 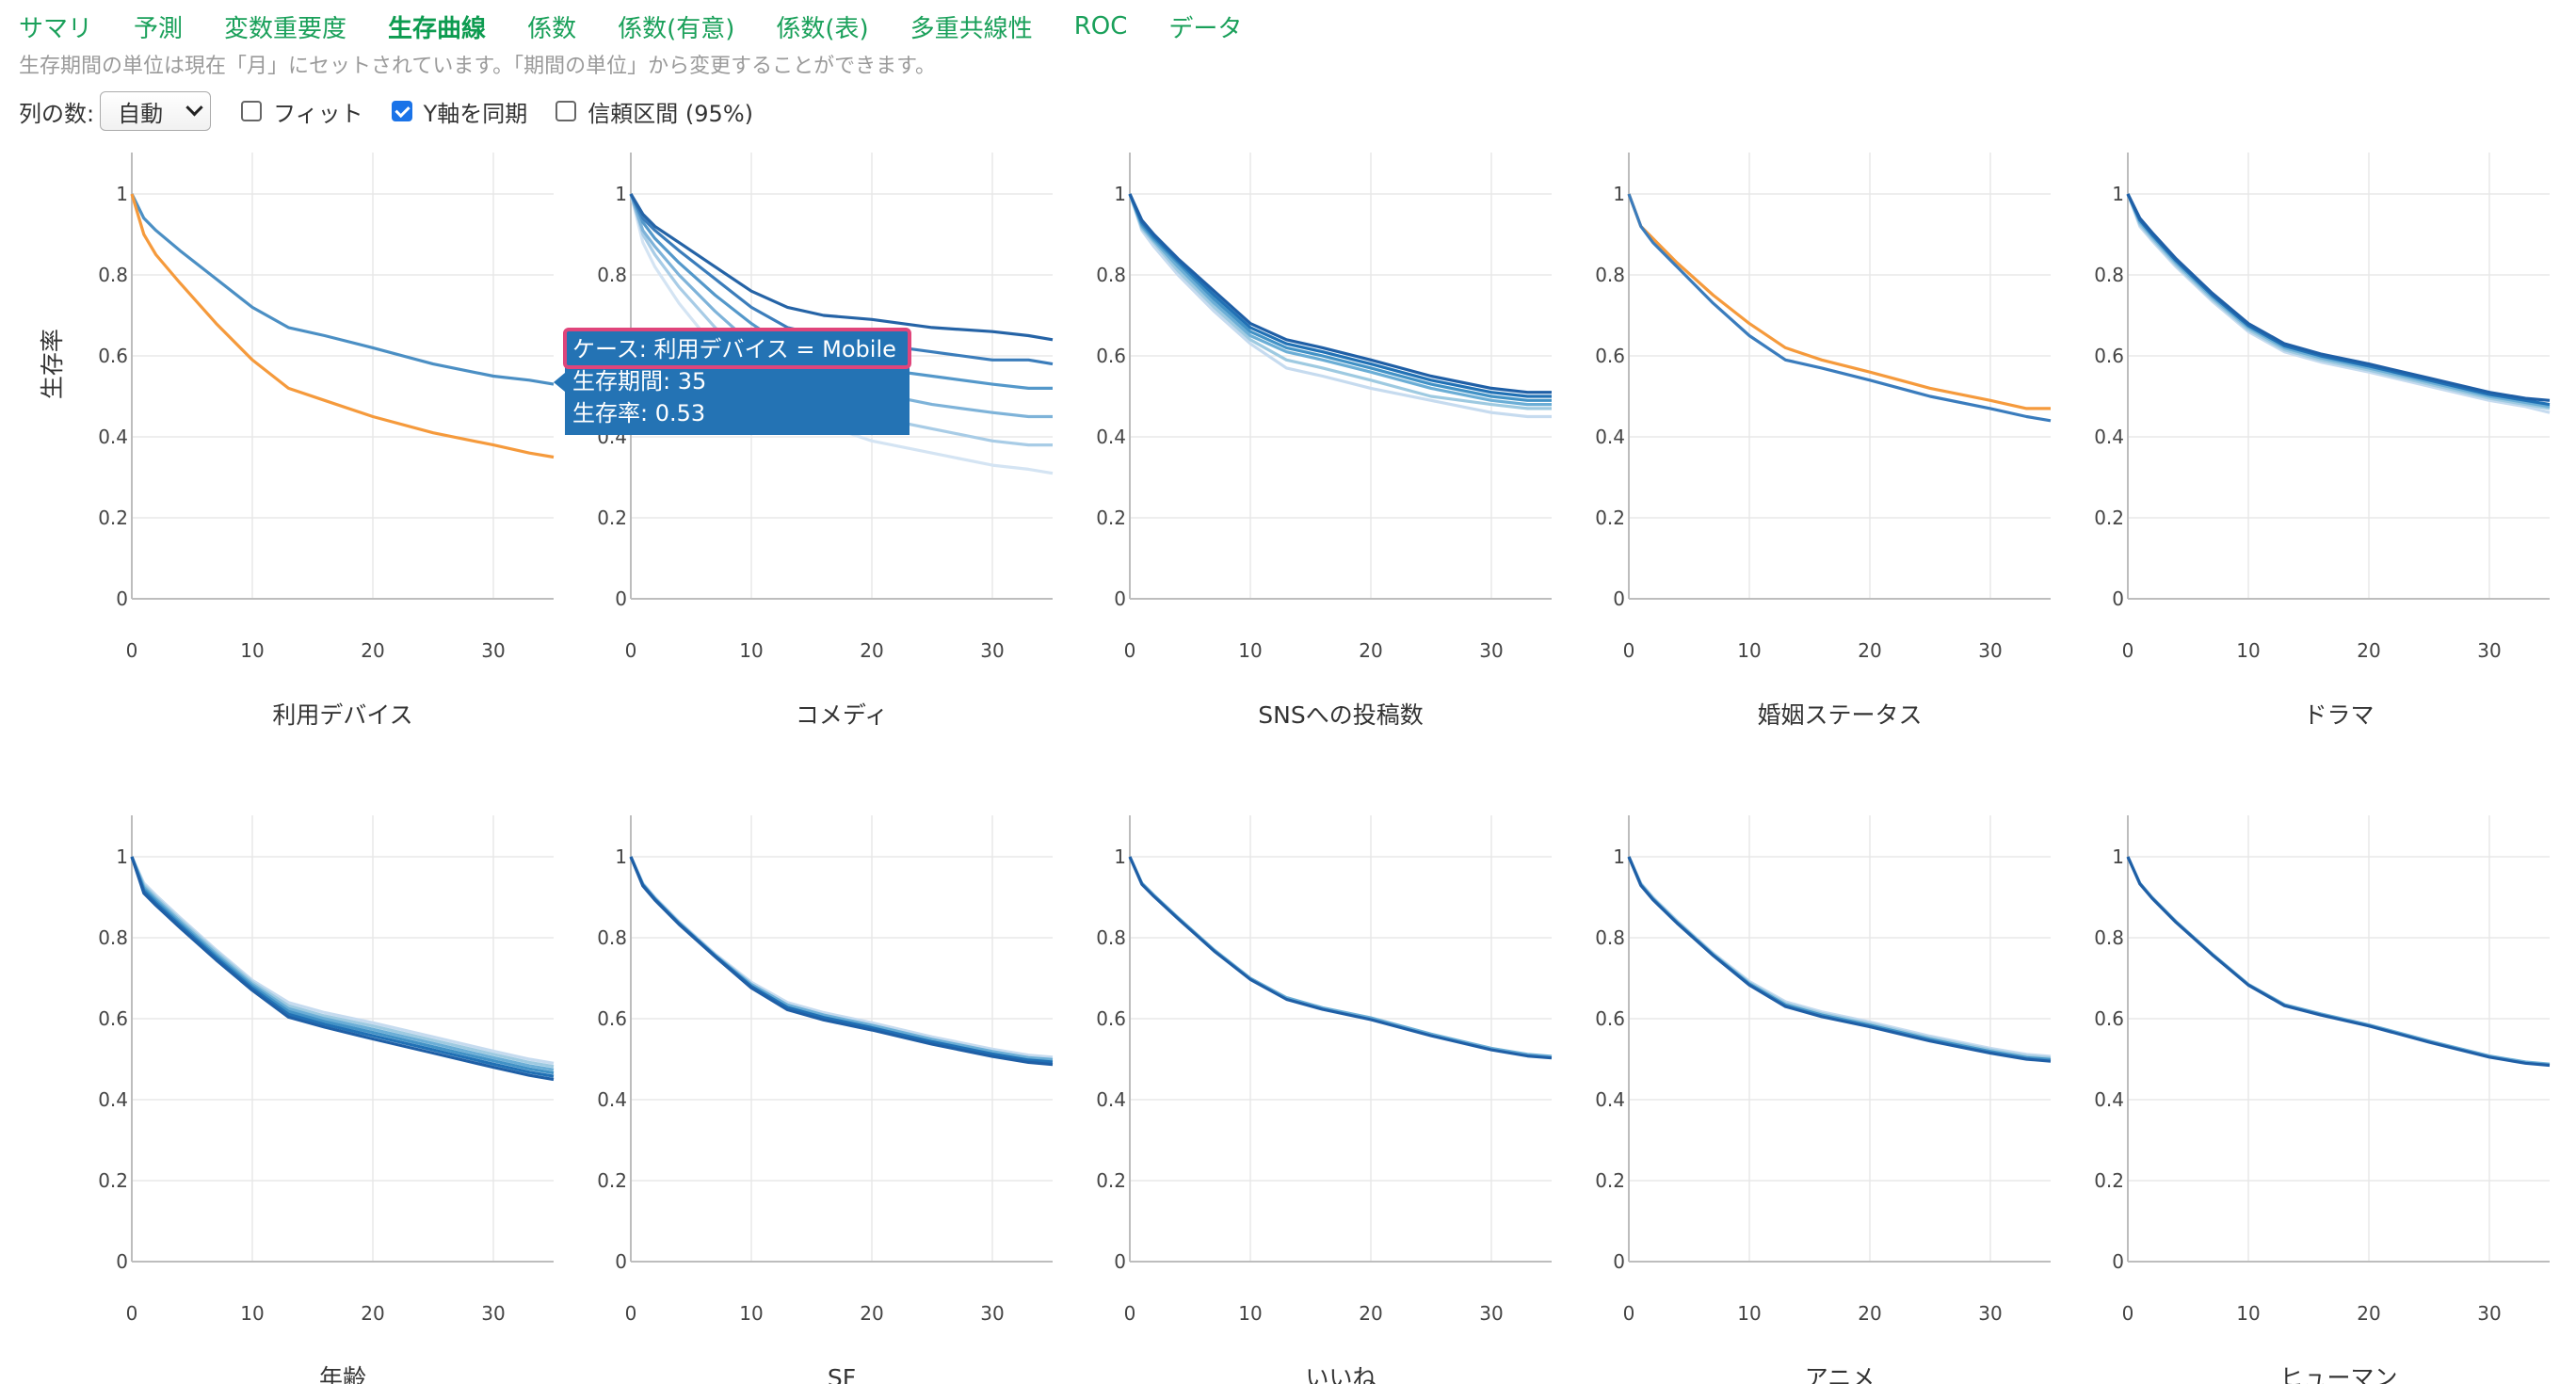 I want to click on tooltip-pointer, so click(x=559, y=382).